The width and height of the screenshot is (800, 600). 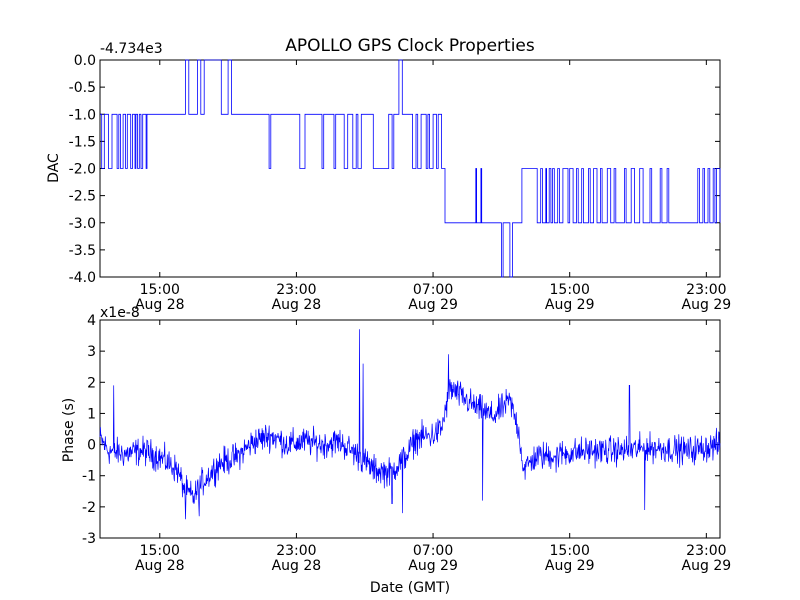 I want to click on figure-title: APOLLO GPS Clock Properties, so click(x=410, y=46).